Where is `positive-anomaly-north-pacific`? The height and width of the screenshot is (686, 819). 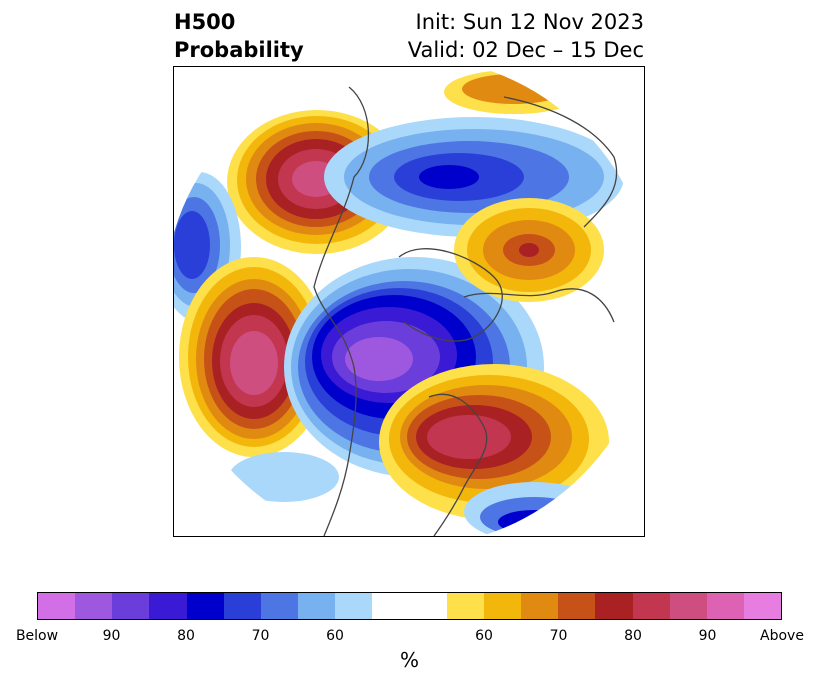 positive-anomaly-north-pacific is located at coordinates (254, 357).